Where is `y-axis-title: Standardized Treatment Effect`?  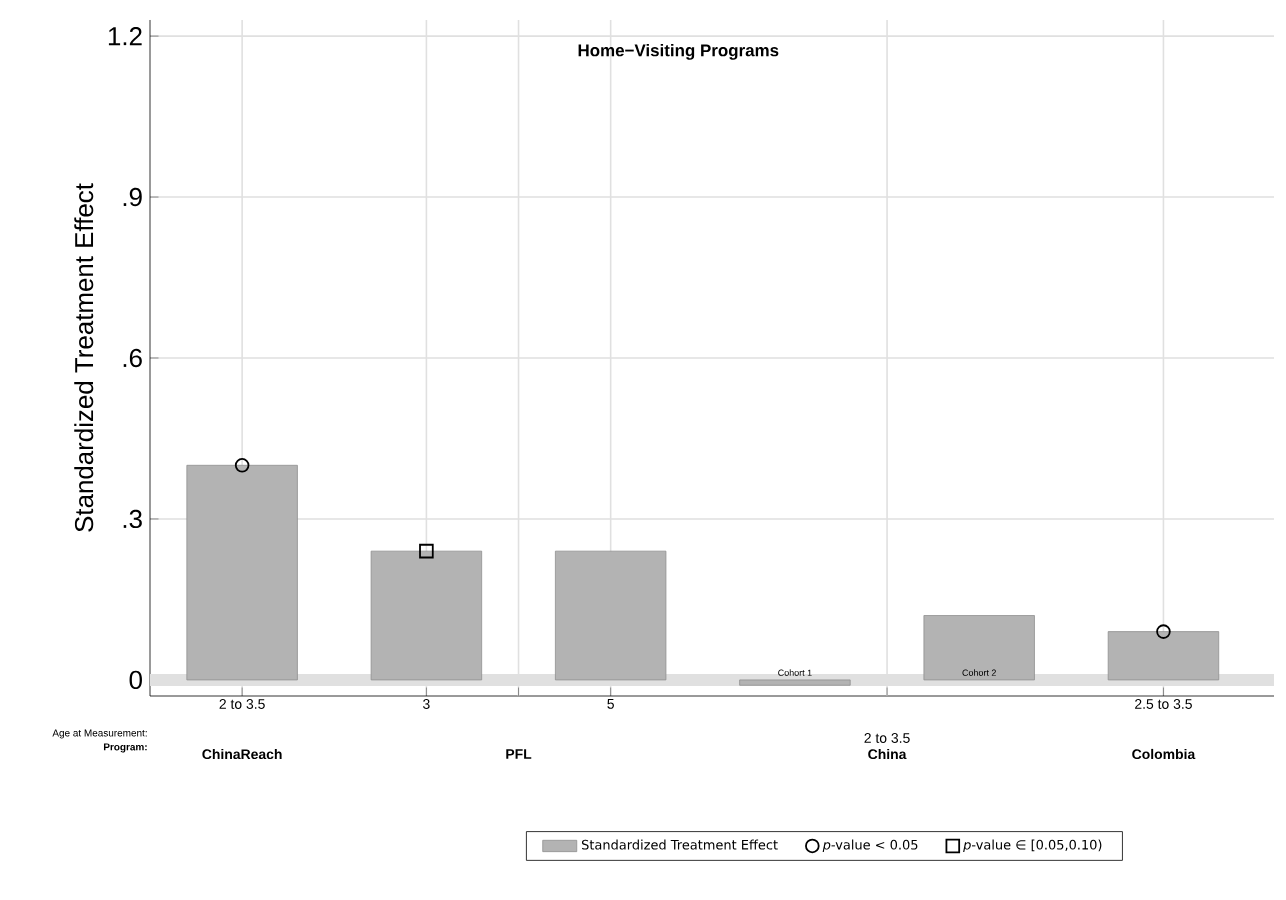 y-axis-title: Standardized Treatment Effect is located at coordinates (84, 357).